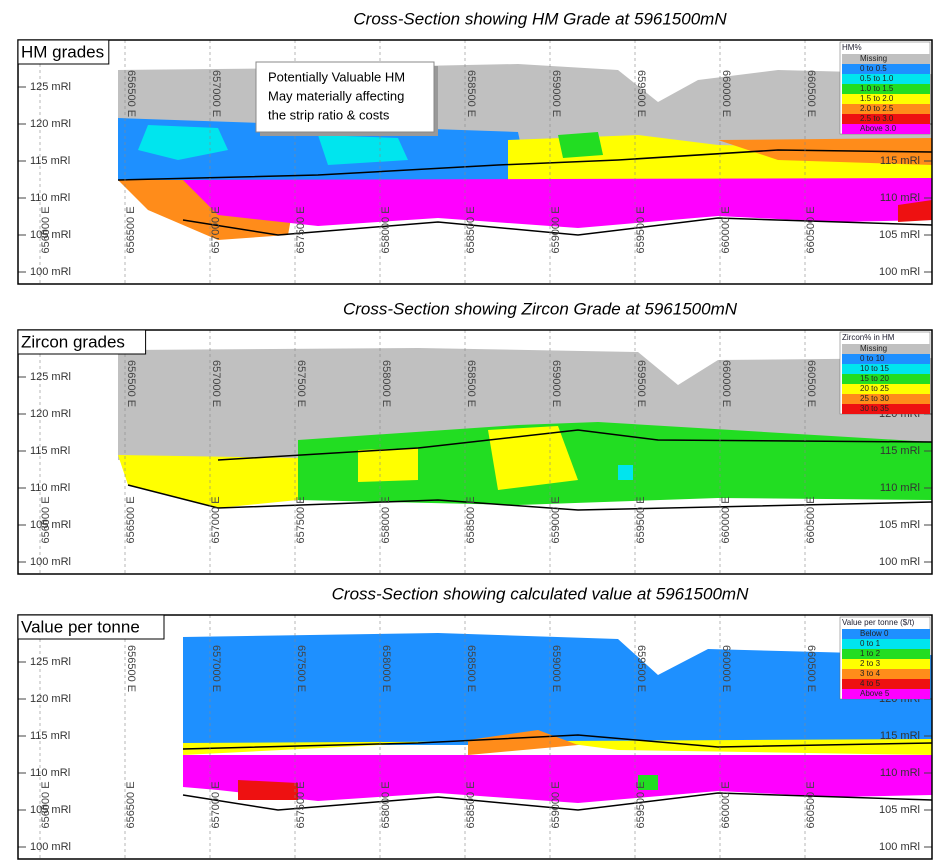 Image resolution: width=936 pixels, height=860 pixels. What do you see at coordinates (868, 337) in the screenshot?
I see `legend-title: Zircon% in HM` at bounding box center [868, 337].